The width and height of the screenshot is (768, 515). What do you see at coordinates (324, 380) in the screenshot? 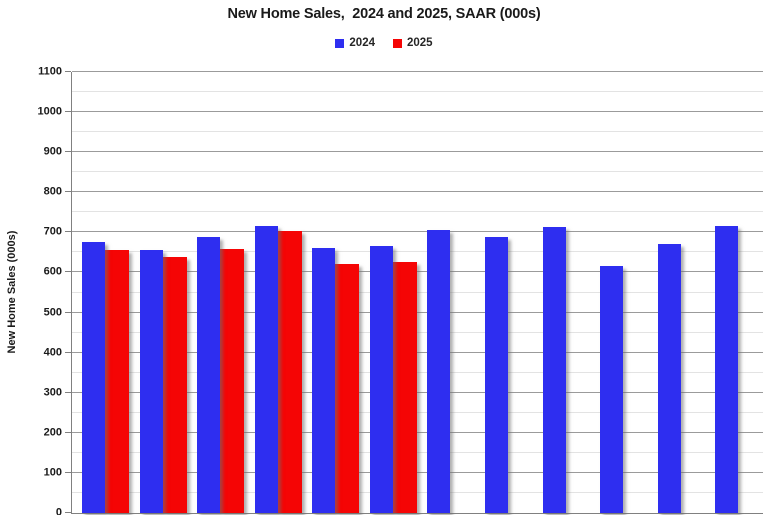
I see `bar-2024-May` at bounding box center [324, 380].